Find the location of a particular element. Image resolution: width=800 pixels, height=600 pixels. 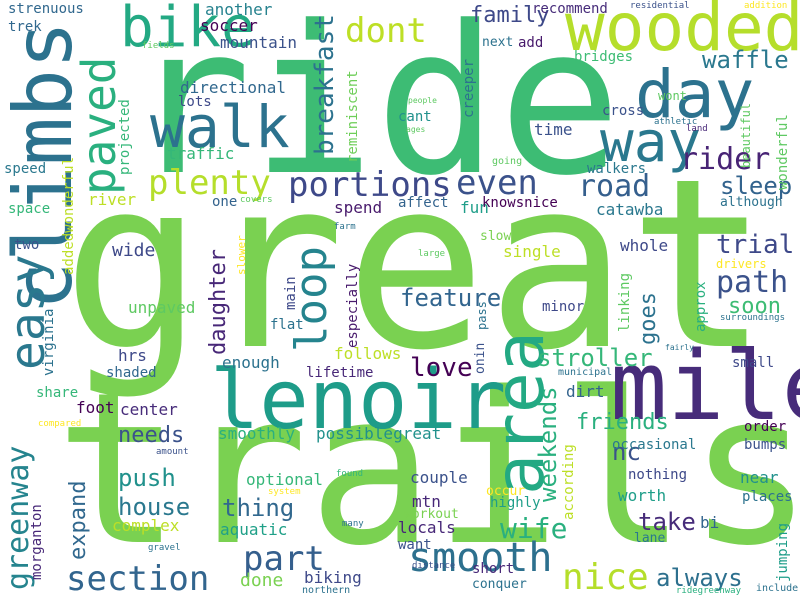

word-two: two is located at coordinates (27, 245).